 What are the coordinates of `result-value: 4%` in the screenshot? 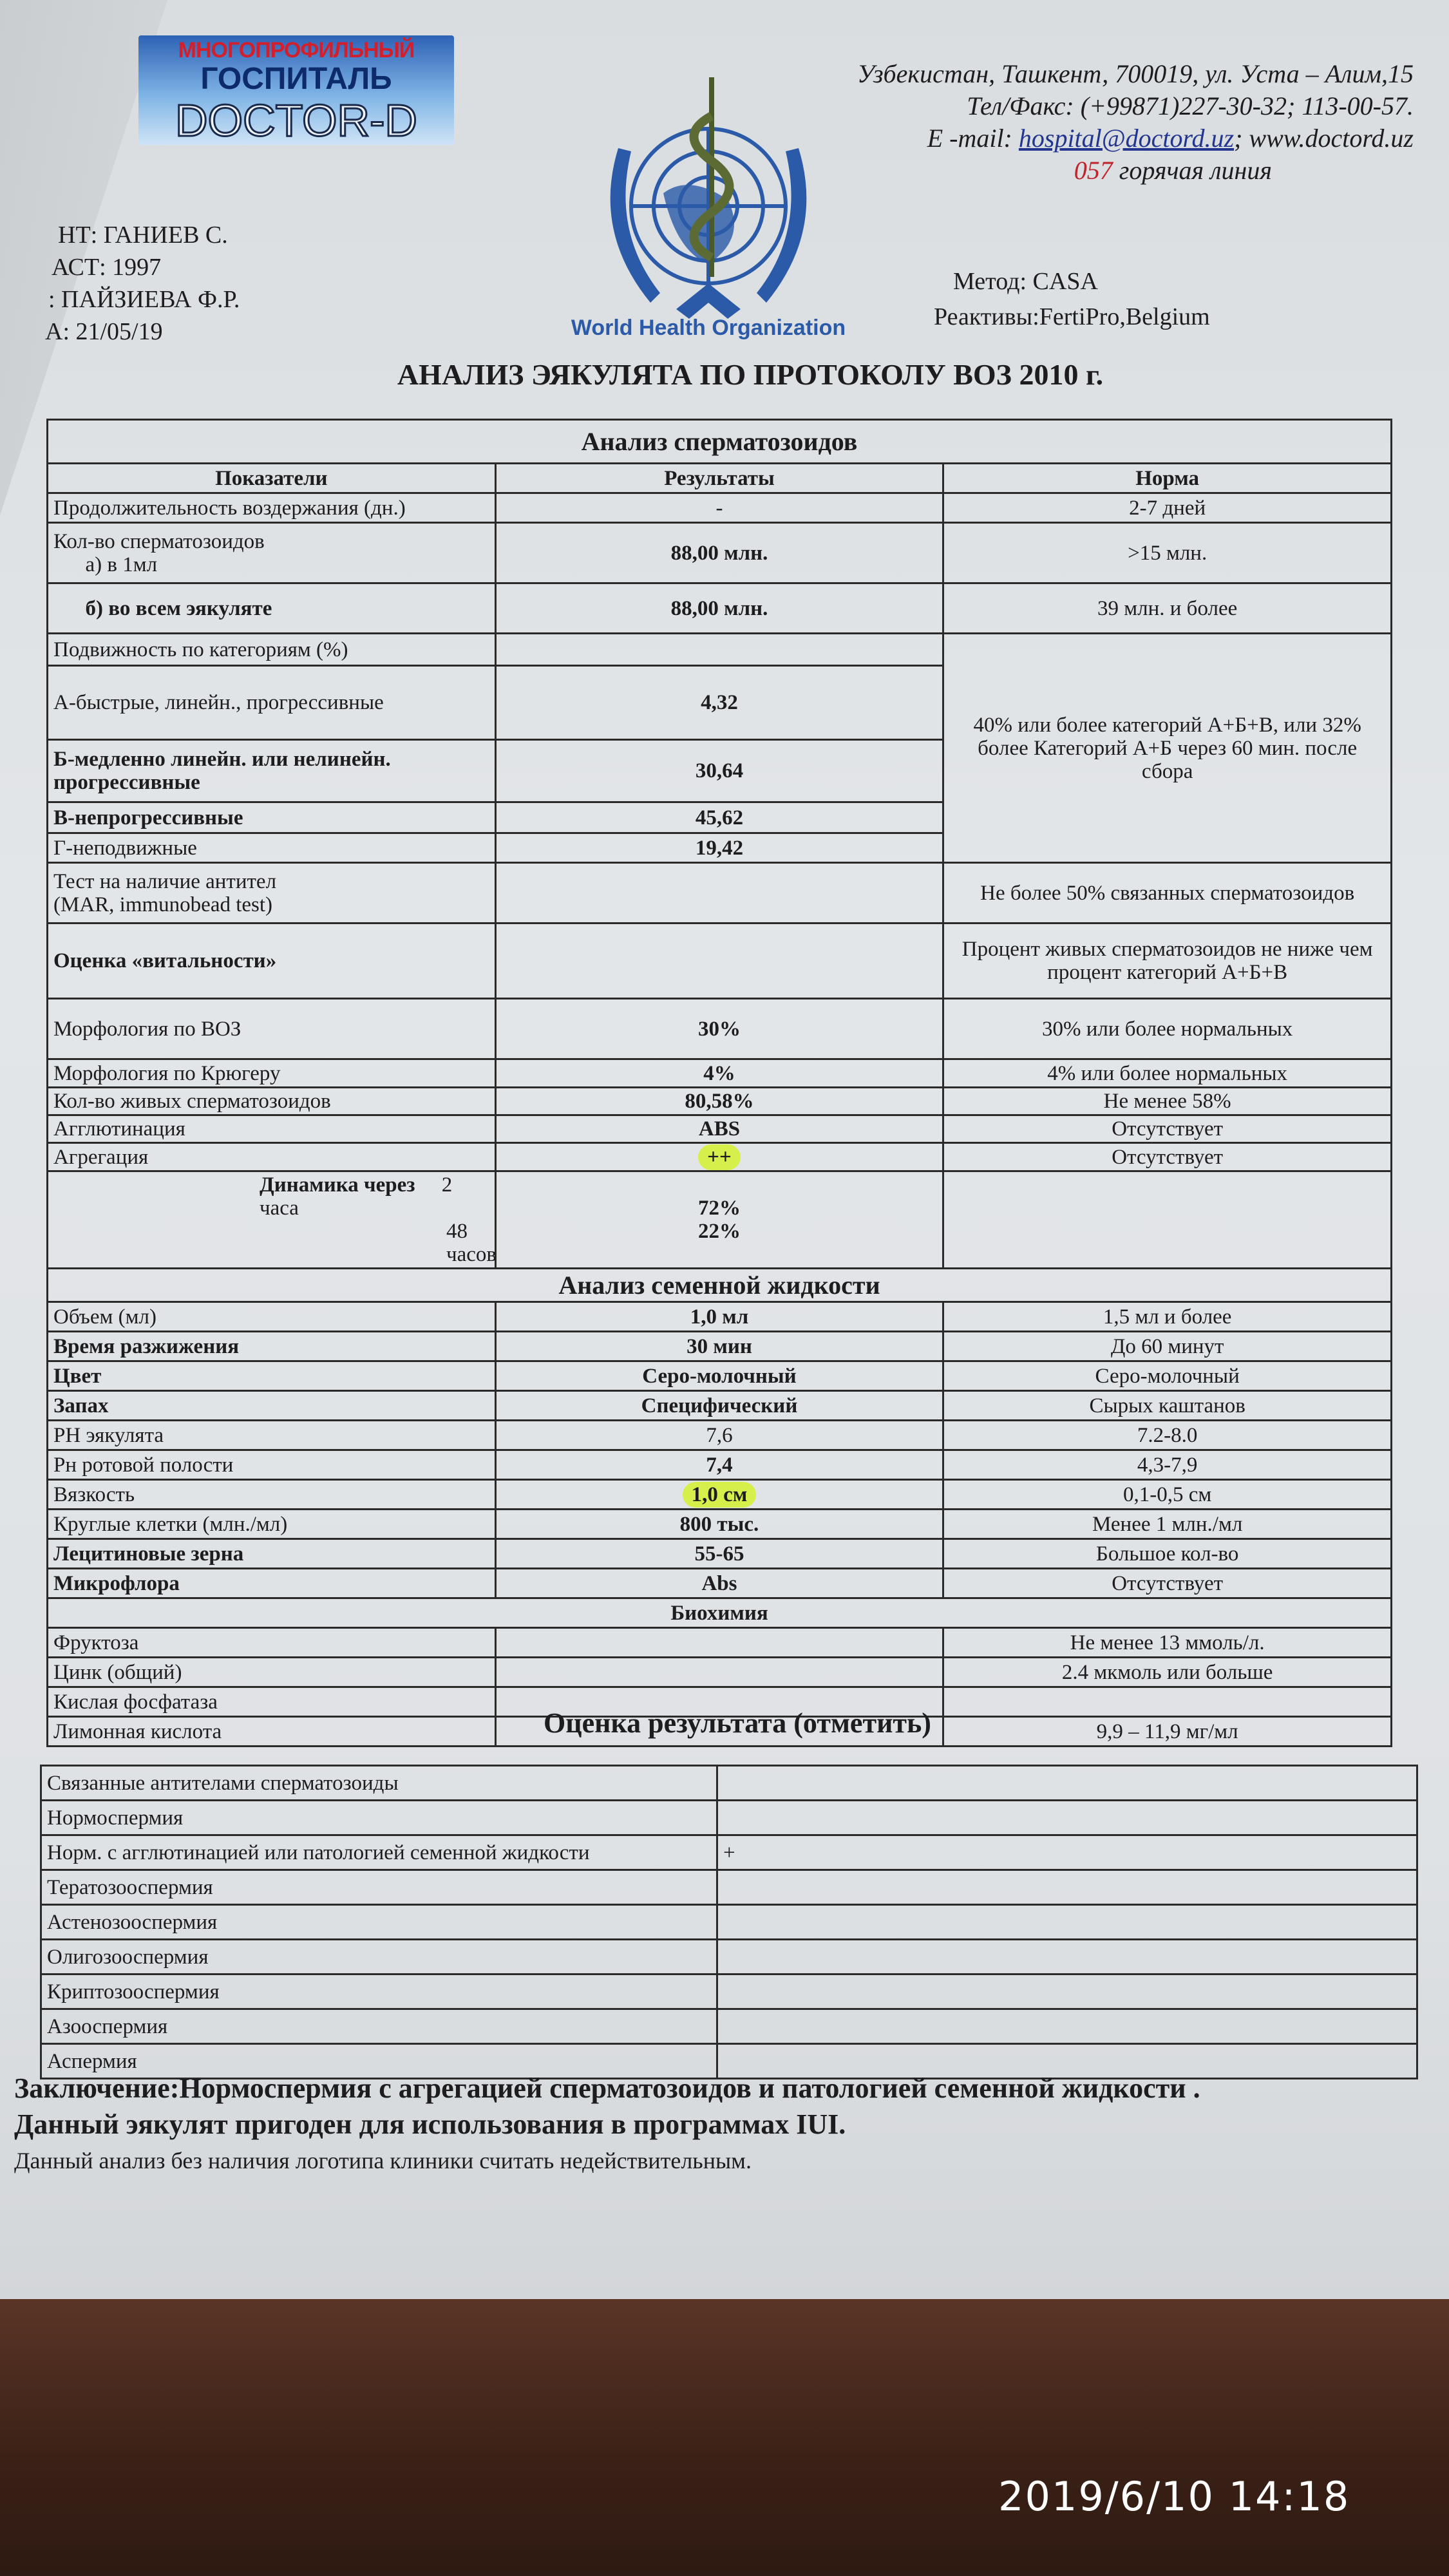 It's located at (719, 1073).